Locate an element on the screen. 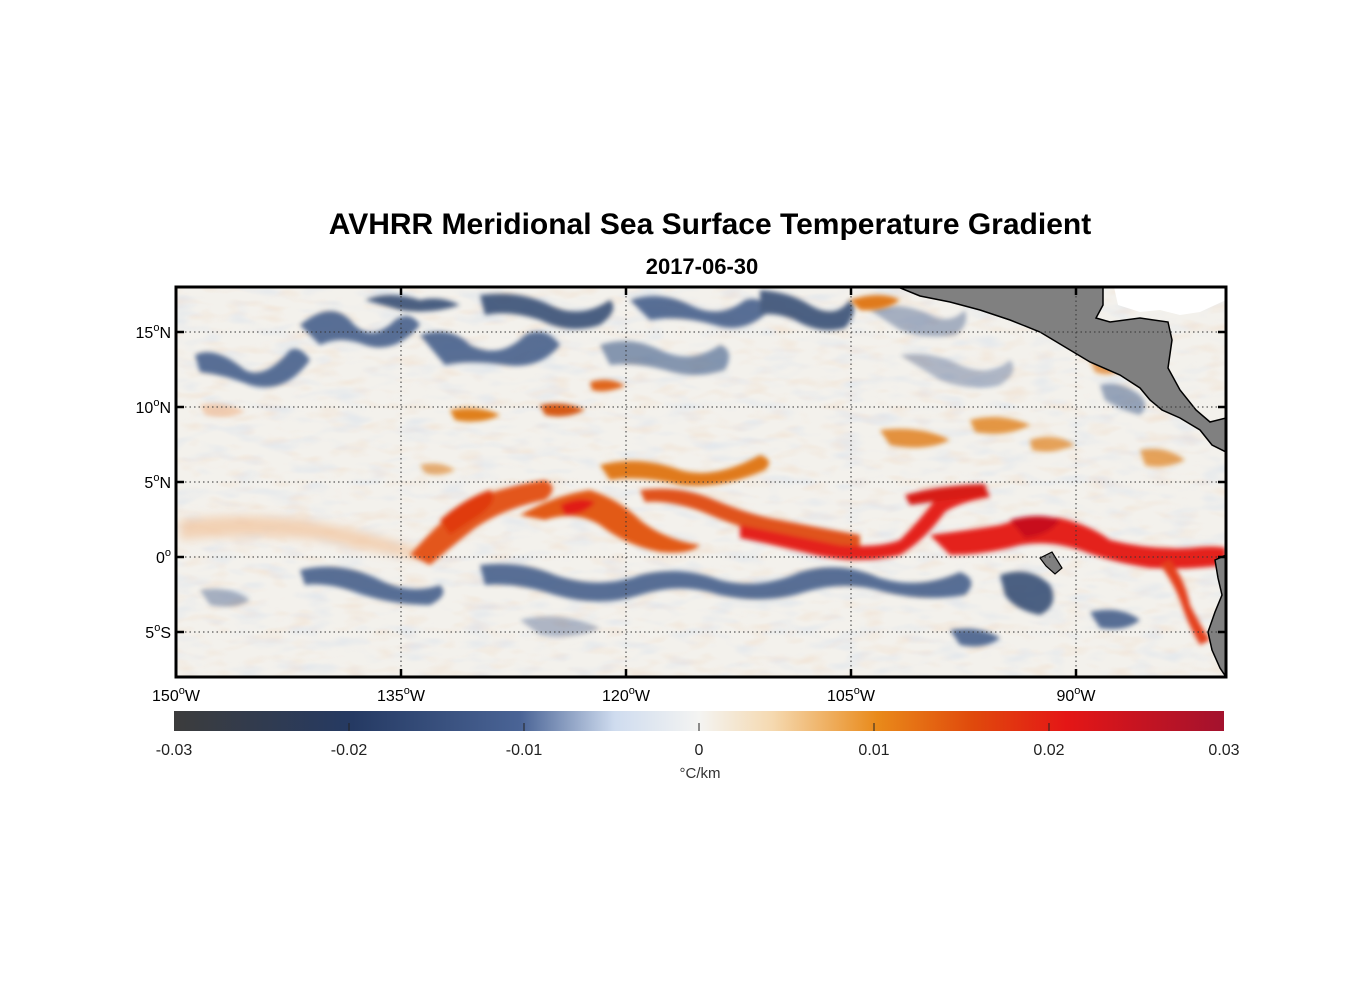  lon-tick-label: 90oW is located at coordinates (1076, 695).